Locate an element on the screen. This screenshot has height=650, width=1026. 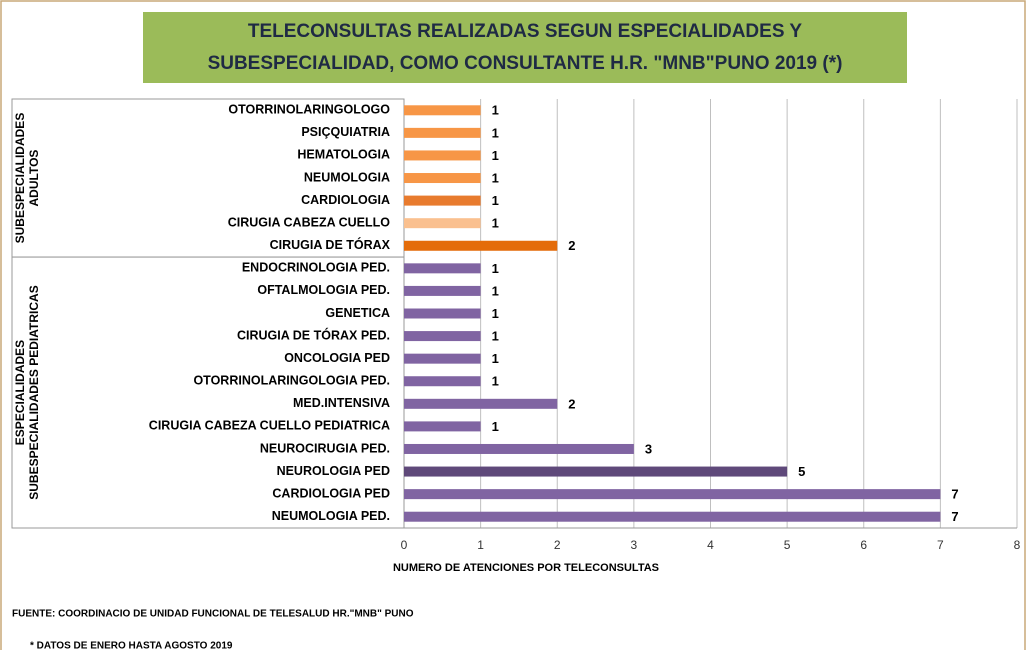
y-tick-label: CIRUGIA DE TÓRAX PED. is located at coordinates (313, 334).